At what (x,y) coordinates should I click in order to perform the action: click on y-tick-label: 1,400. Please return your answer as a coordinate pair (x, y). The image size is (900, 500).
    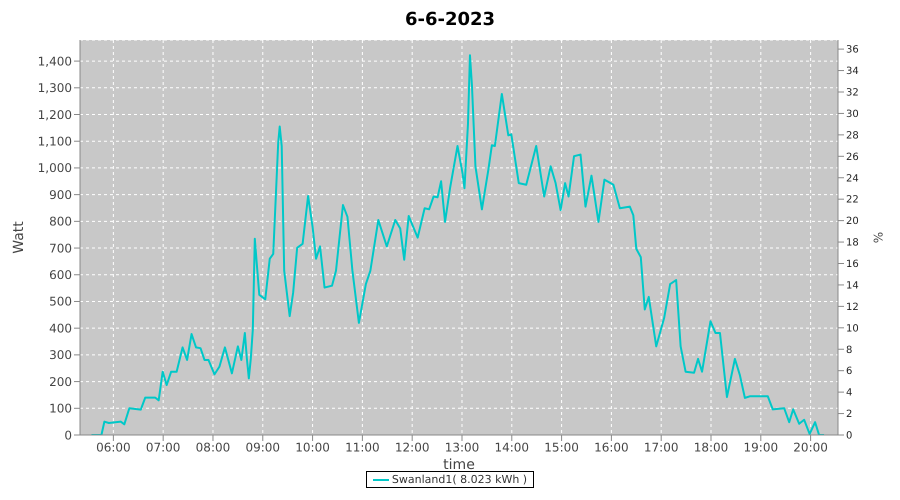
    Looking at the image, I should click on (55, 61).